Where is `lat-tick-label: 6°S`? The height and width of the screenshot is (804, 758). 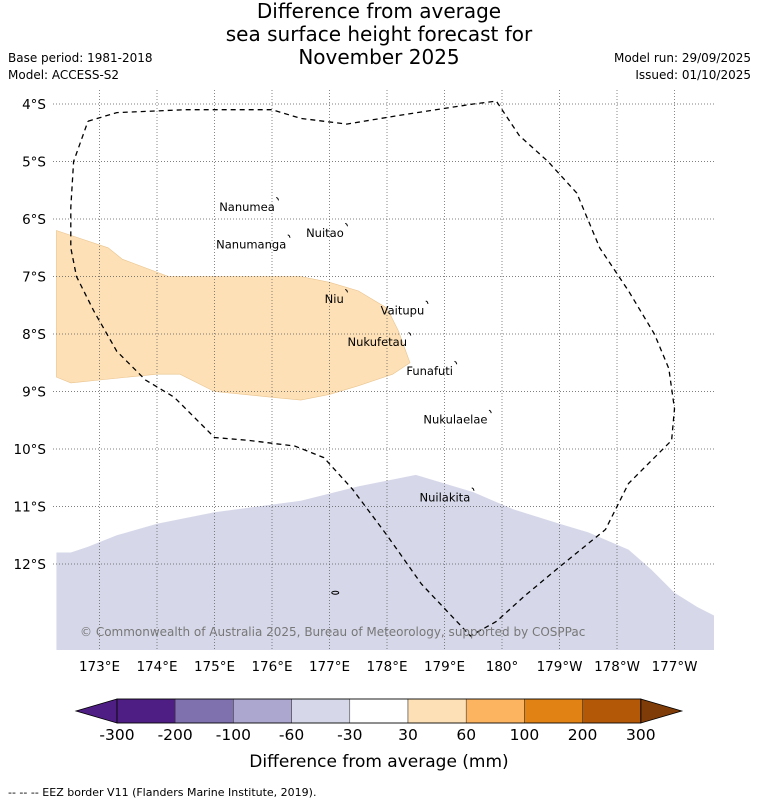 lat-tick-label: 6°S is located at coordinates (34, 220).